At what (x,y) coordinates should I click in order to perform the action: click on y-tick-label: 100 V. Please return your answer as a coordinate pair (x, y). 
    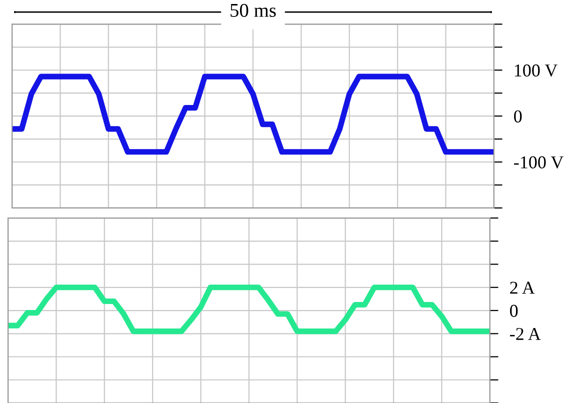
    Looking at the image, I should click on (536, 70).